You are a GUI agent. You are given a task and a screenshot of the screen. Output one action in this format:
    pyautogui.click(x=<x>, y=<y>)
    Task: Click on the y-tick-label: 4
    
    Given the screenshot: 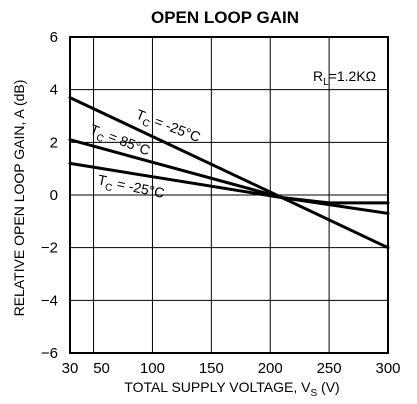 What is the action you would take?
    pyautogui.click(x=54, y=90)
    